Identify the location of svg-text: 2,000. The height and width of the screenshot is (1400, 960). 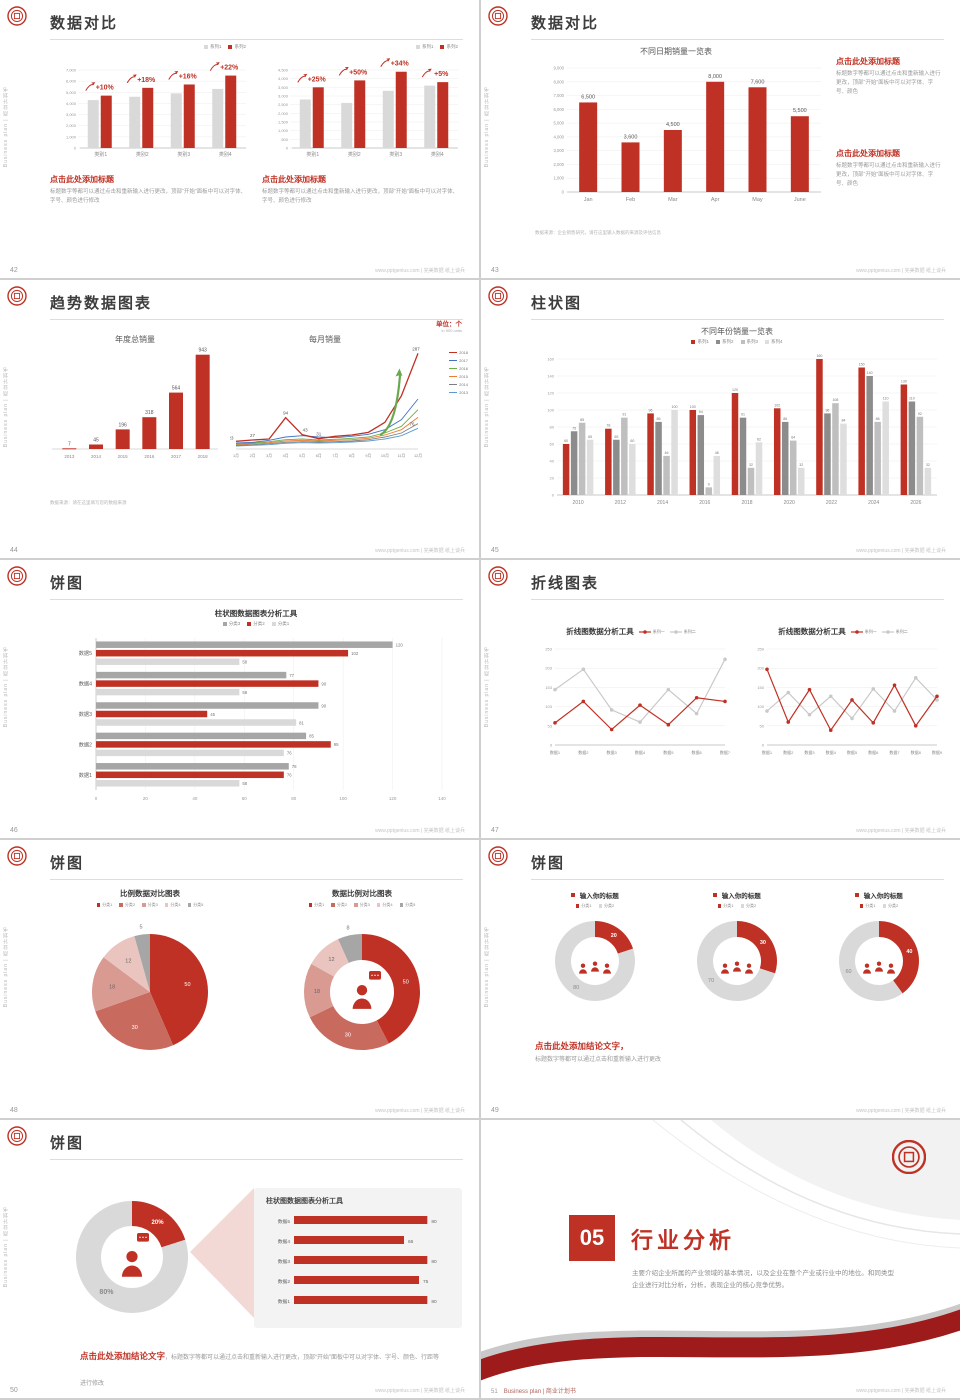
(283, 113).